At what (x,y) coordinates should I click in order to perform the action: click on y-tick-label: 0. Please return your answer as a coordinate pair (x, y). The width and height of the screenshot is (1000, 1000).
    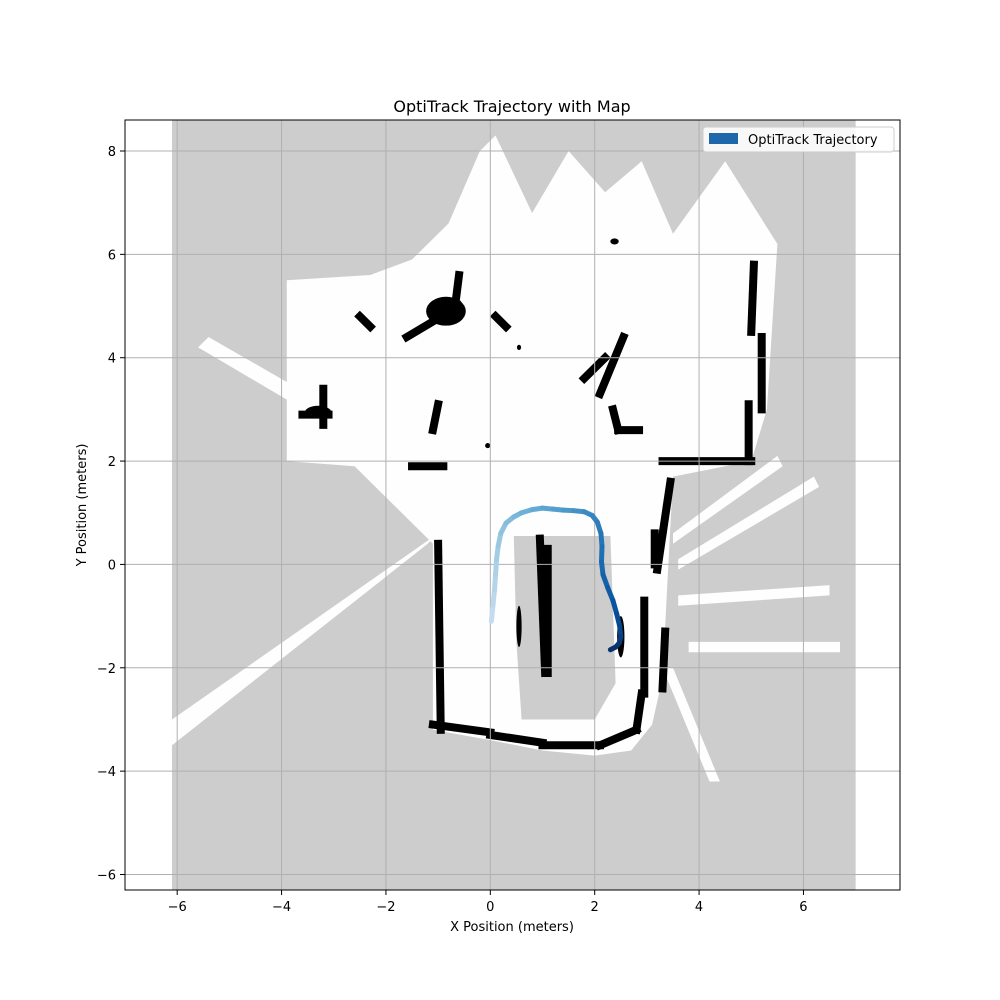
    Looking at the image, I should click on (112, 565).